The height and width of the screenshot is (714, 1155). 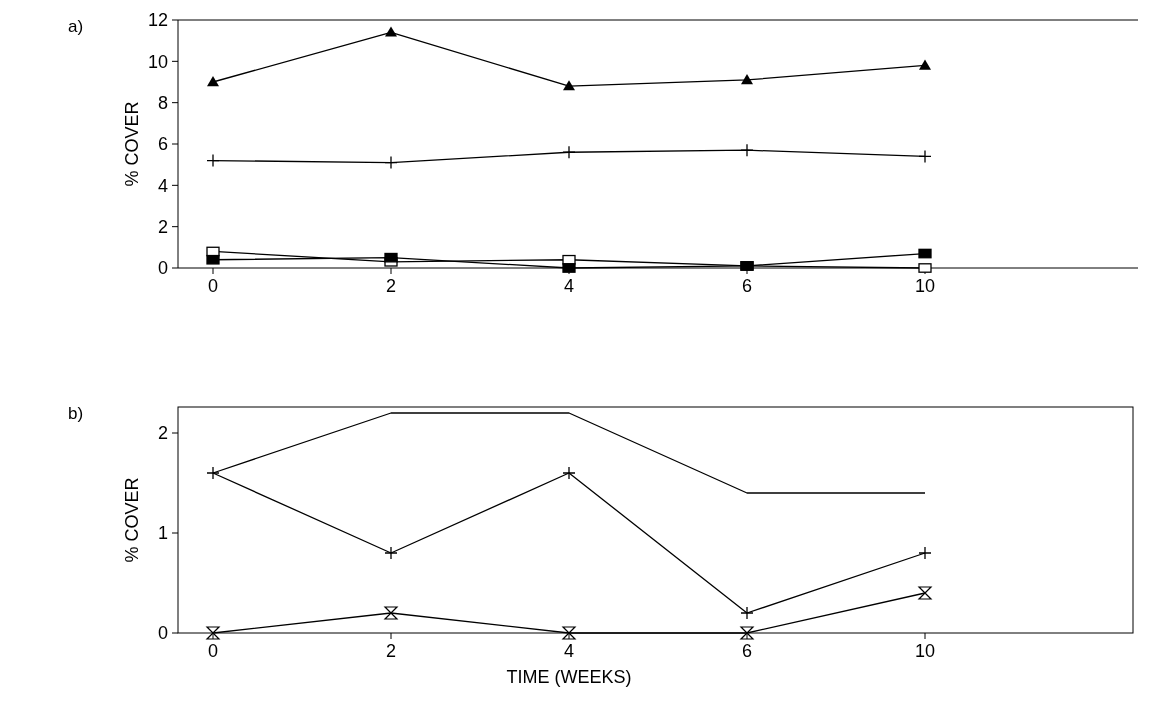 I want to click on chart-title: b), so click(x=76, y=413).